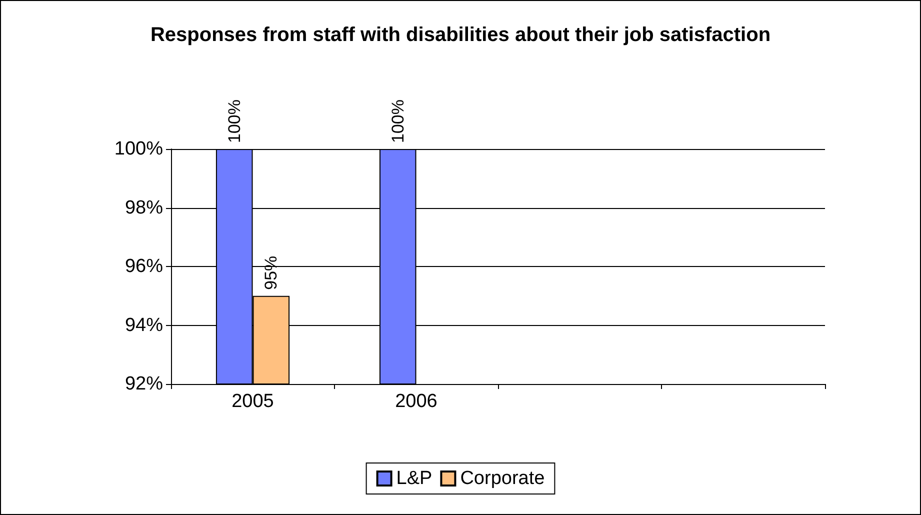 This screenshot has width=921, height=515. I want to click on y-tick-label: 94%, so click(144, 325).